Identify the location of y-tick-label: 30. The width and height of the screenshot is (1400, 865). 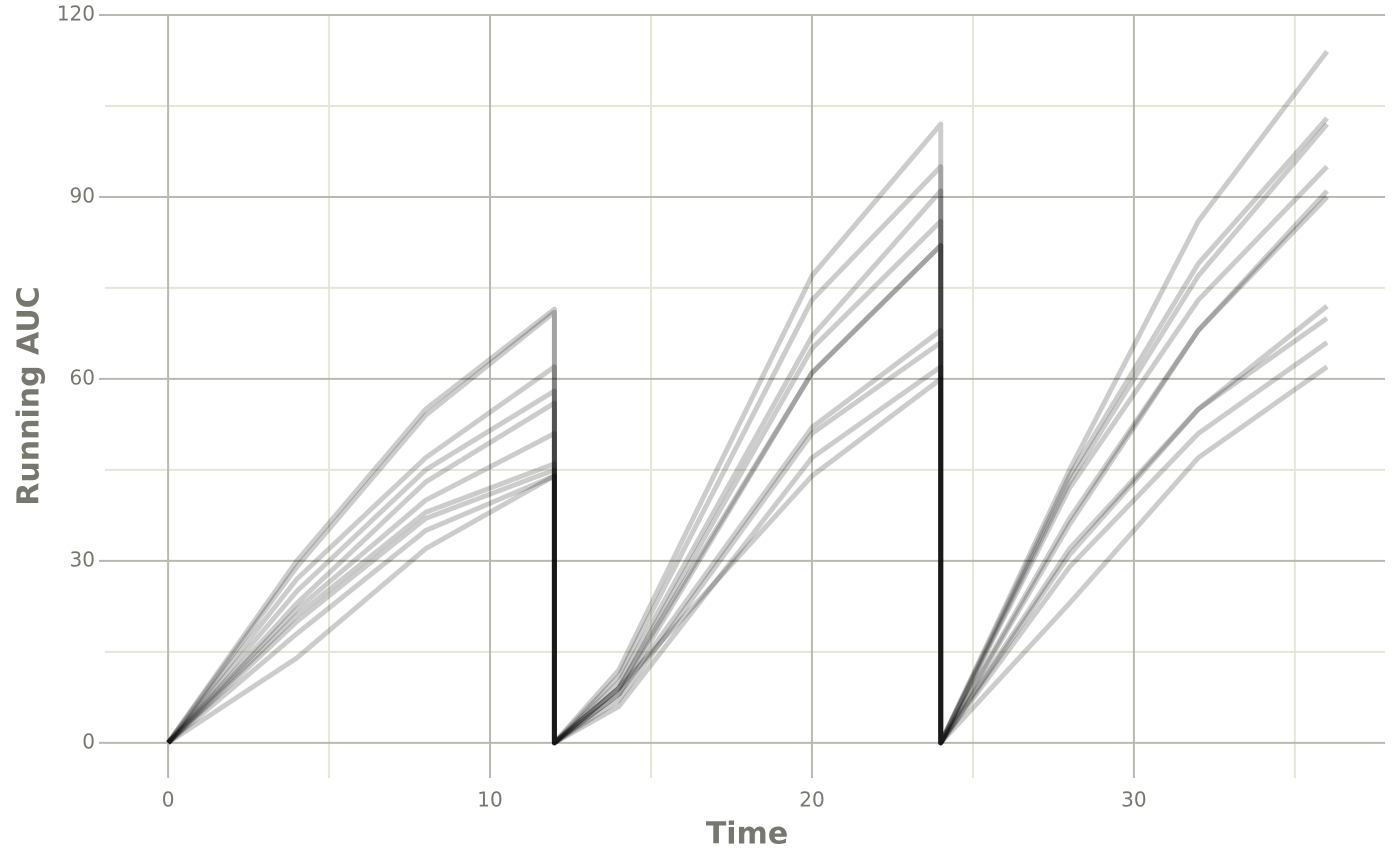
(82, 559).